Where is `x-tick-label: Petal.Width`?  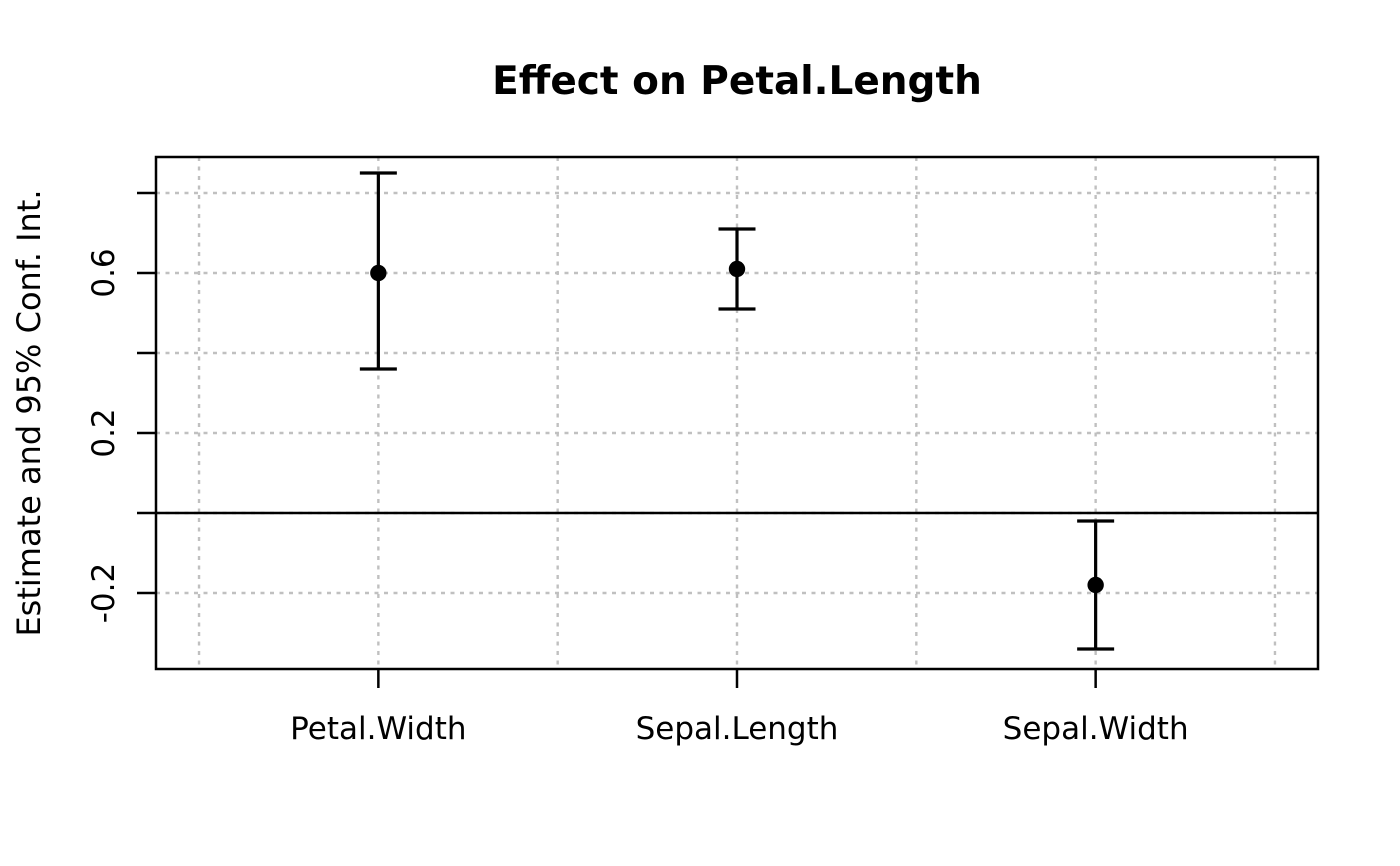
x-tick-label: Petal.Width is located at coordinates (378, 729).